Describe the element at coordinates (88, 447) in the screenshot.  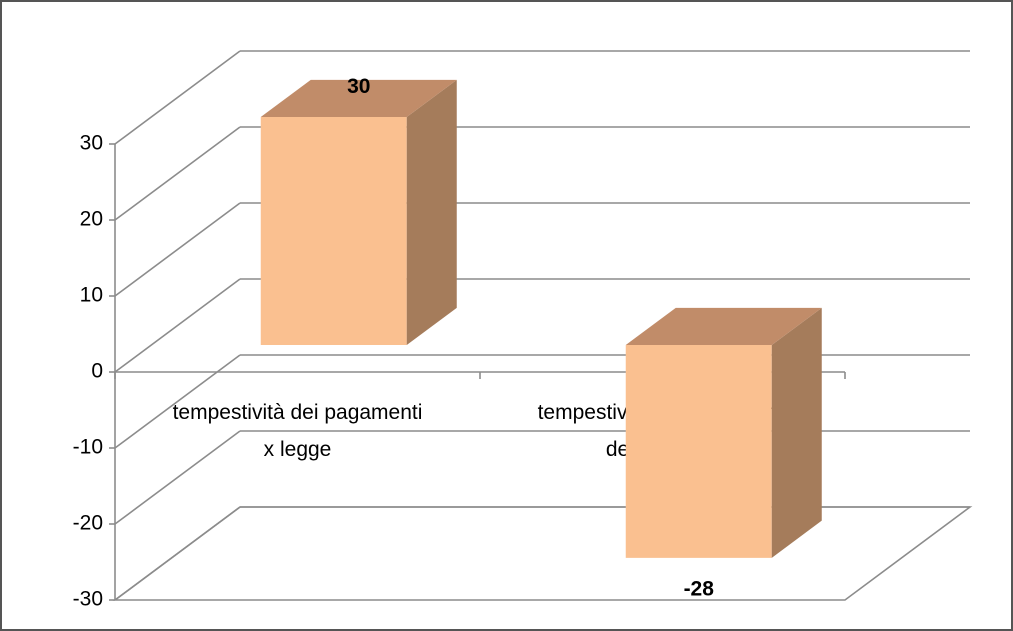
I see `y-tick-label: -10` at that location.